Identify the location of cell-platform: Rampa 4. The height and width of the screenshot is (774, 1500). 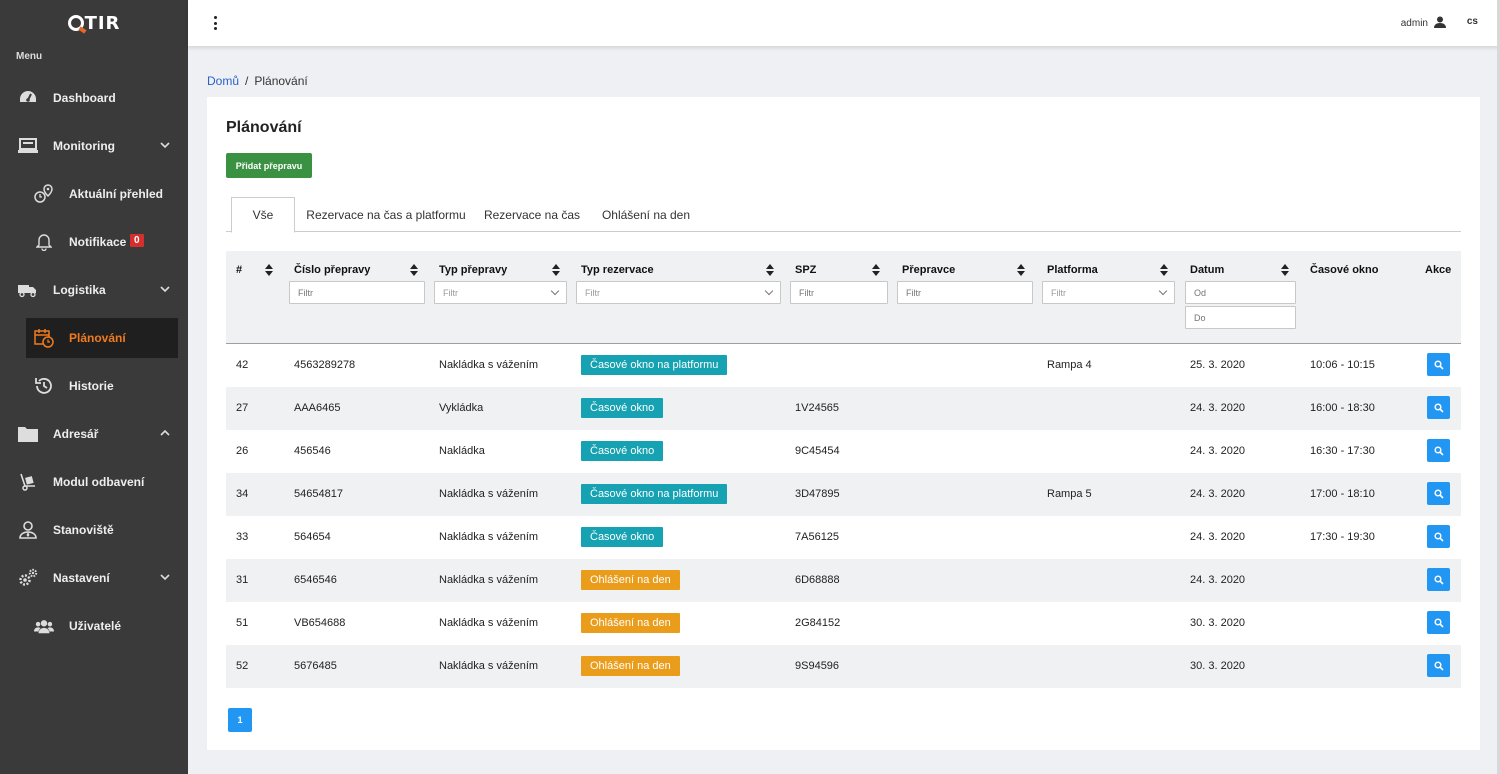
(1069, 365).